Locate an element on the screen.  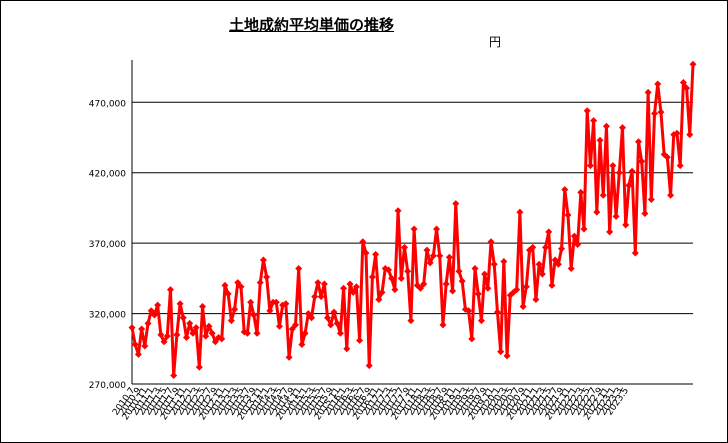
y-unit-label: 円 is located at coordinates (495, 42).